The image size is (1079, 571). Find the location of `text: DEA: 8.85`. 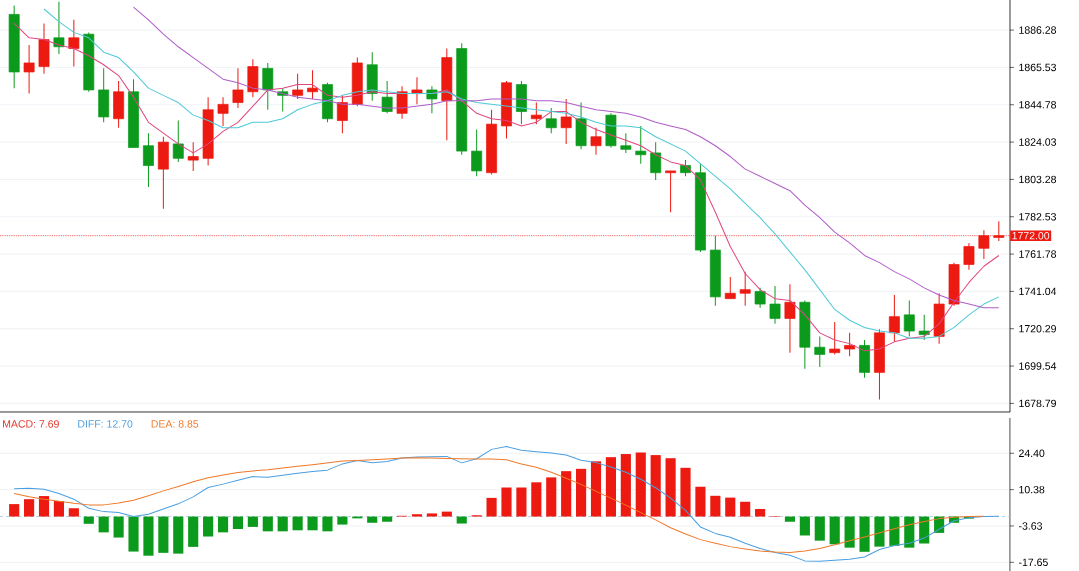

text: DEA: 8.85 is located at coordinates (175, 424).